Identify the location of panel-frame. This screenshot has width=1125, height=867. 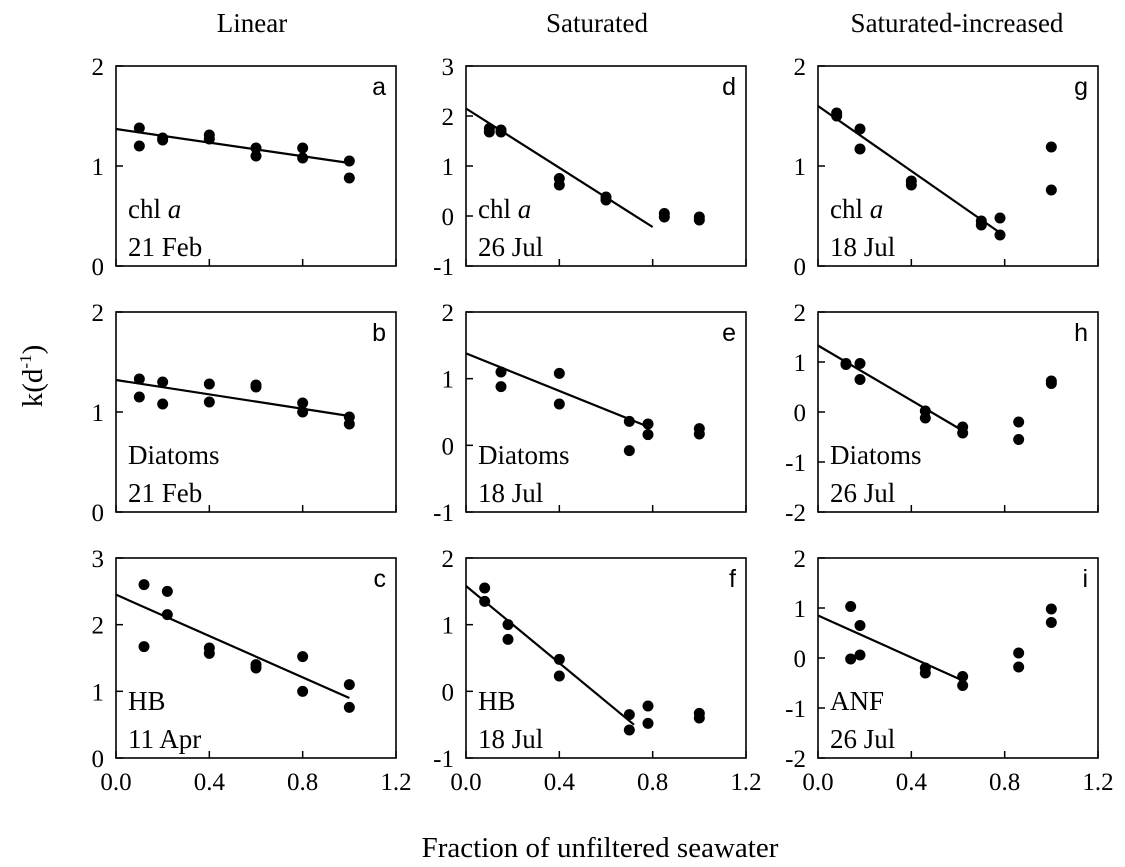
(606, 658).